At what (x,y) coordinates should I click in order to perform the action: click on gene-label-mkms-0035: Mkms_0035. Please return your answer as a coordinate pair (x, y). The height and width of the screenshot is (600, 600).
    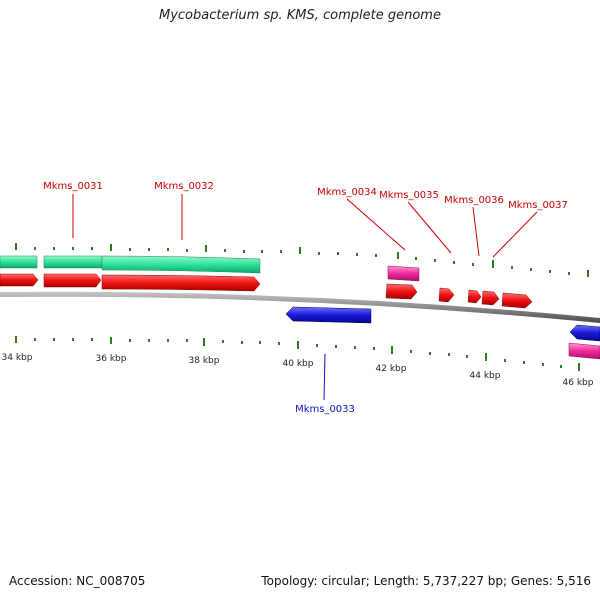
    Looking at the image, I should click on (409, 195).